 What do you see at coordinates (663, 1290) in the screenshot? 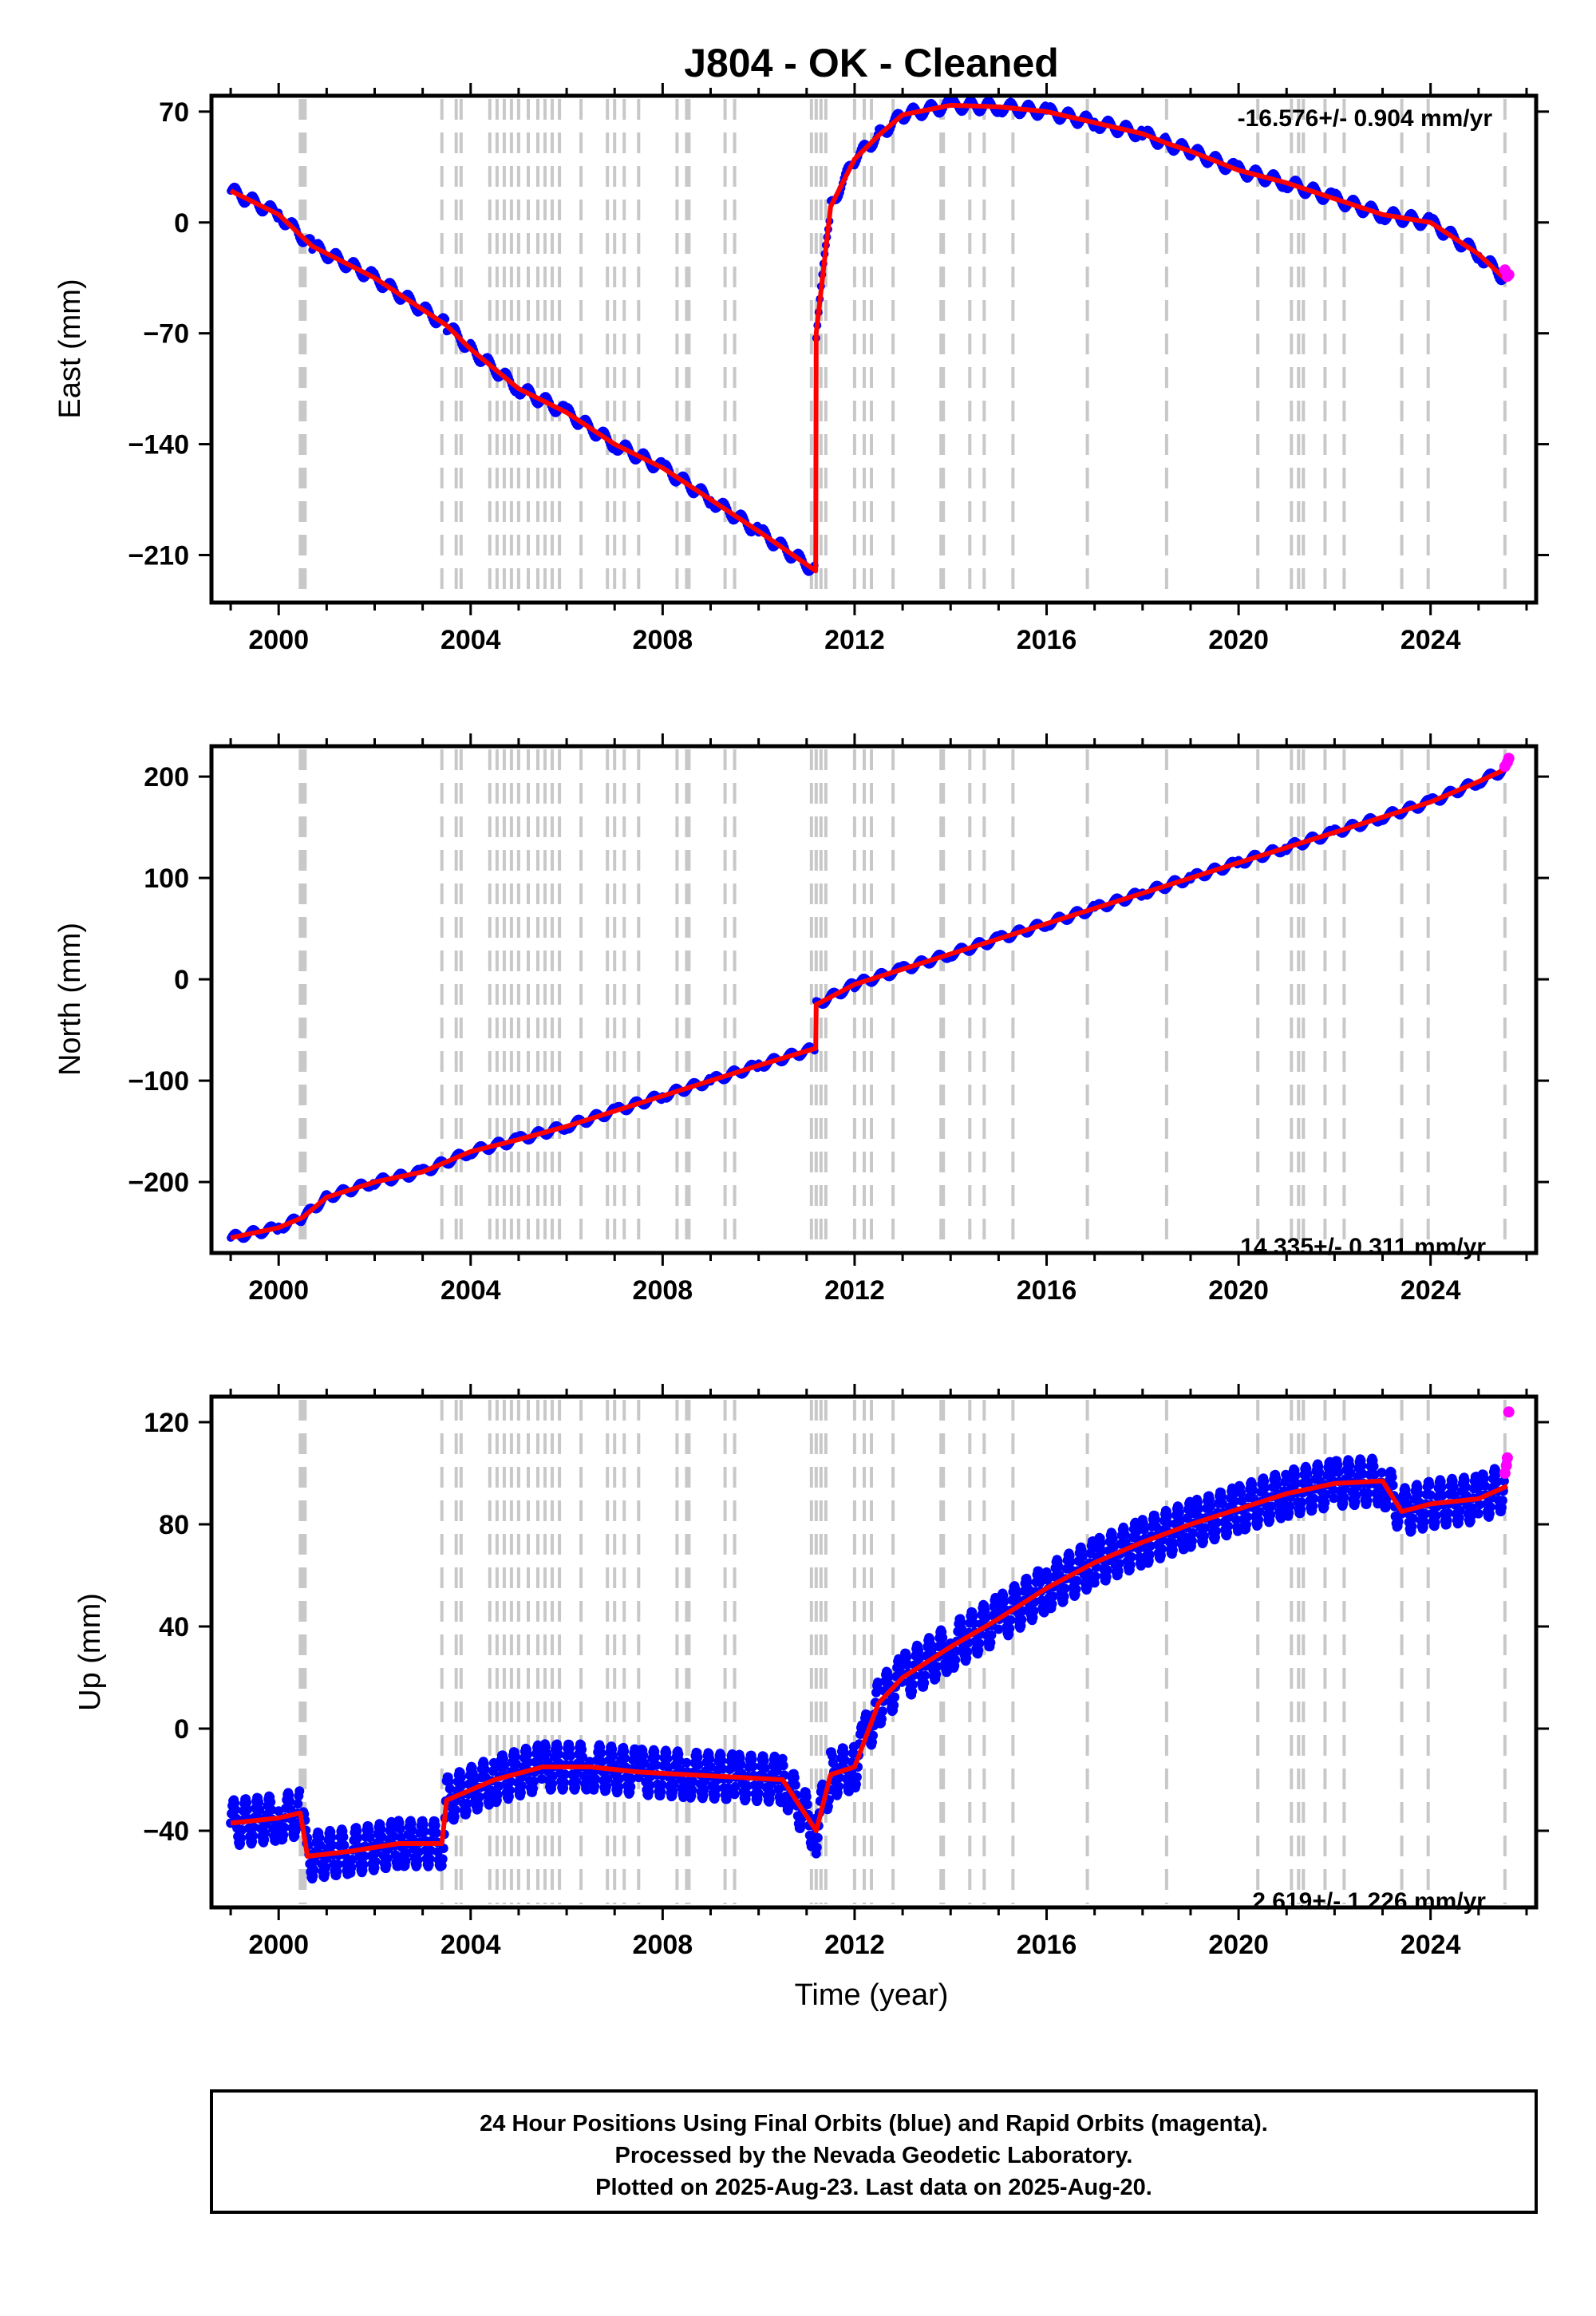
I see `north-x-tick-label: 2008` at bounding box center [663, 1290].